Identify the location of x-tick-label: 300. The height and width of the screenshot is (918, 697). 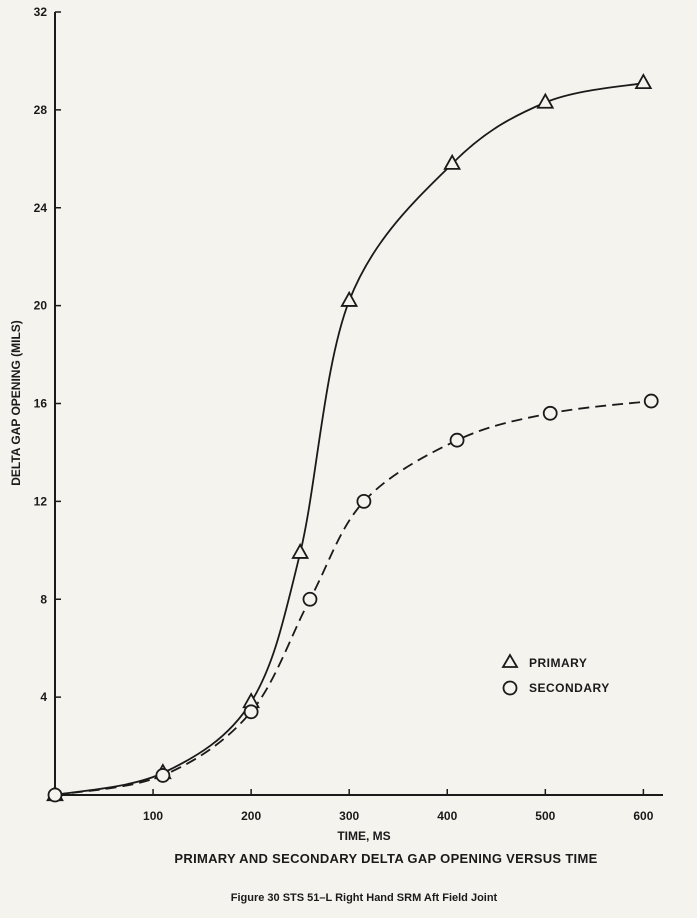
(349, 816).